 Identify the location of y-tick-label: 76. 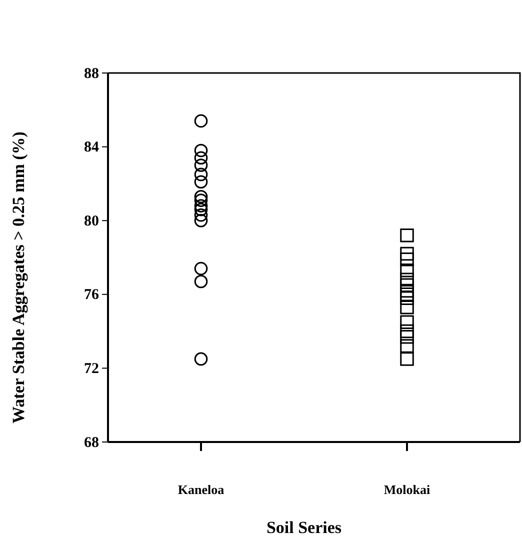
(92, 295).